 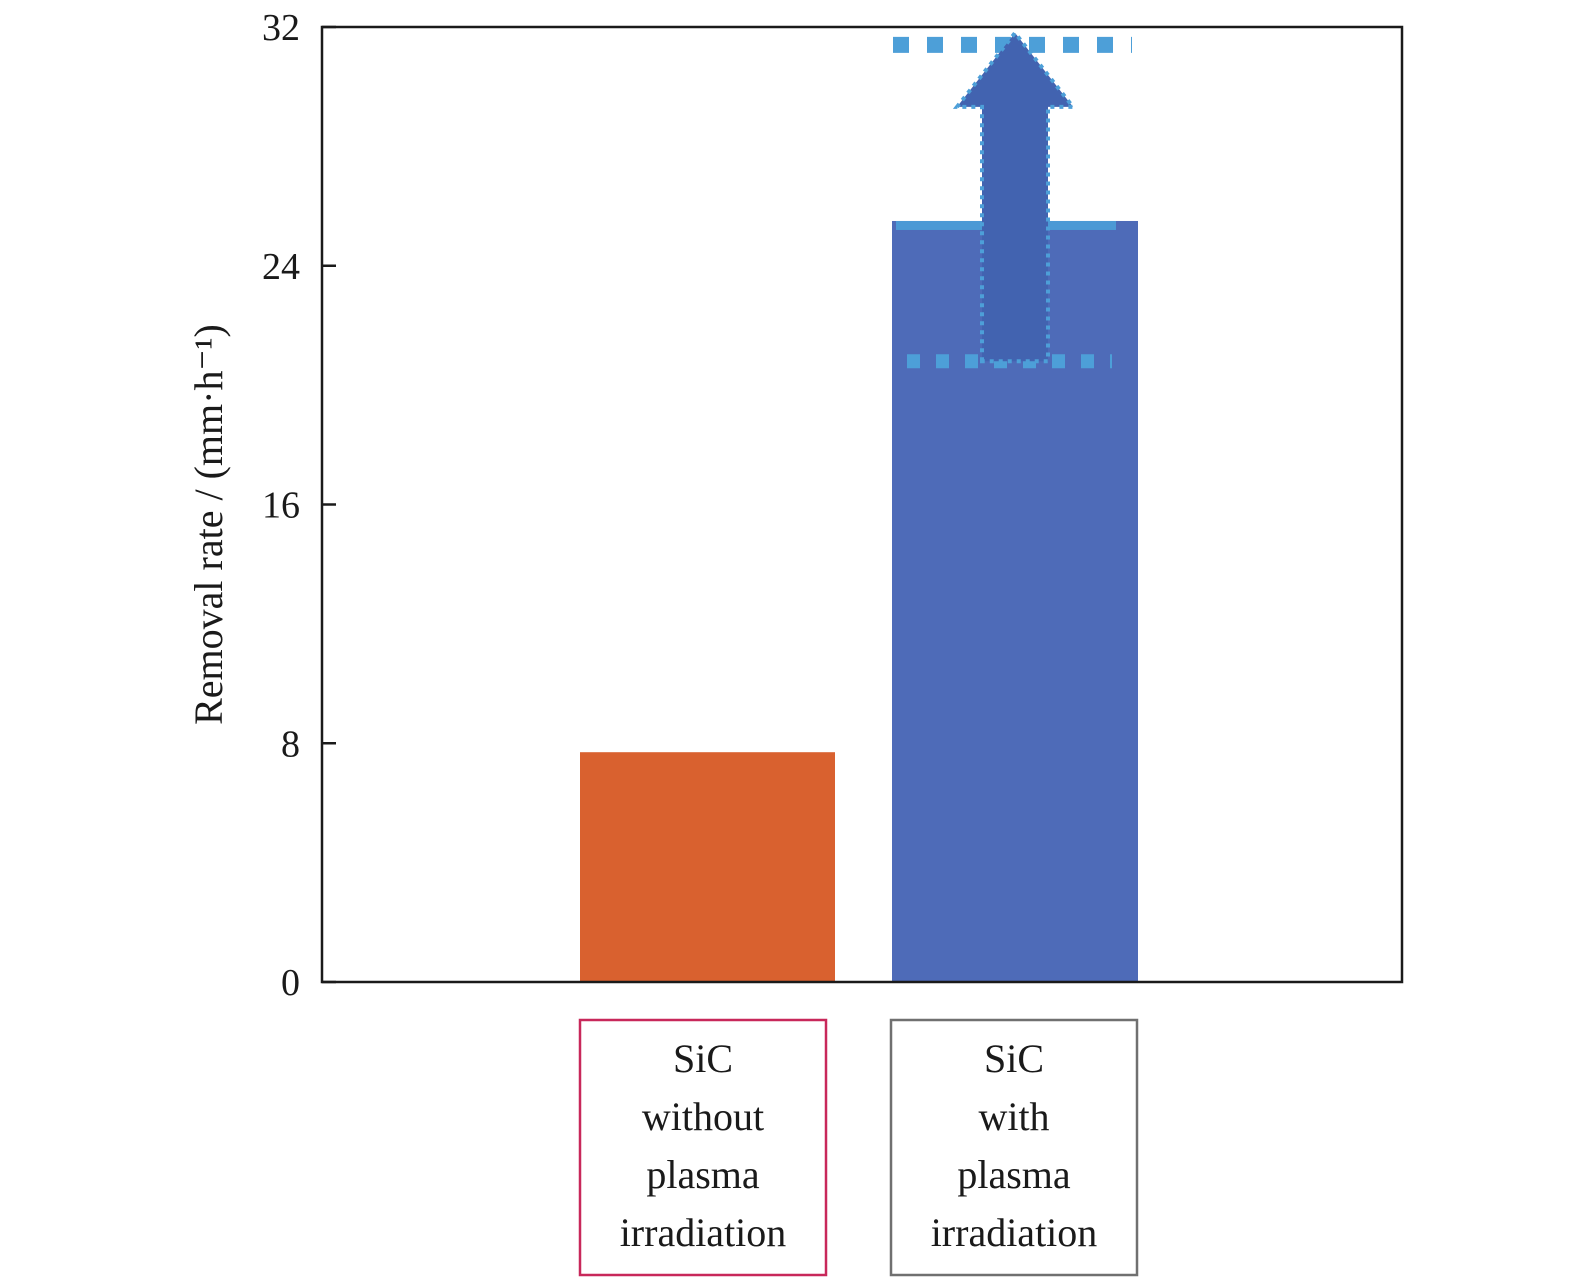 What do you see at coordinates (290, 983) in the screenshot?
I see `y-tick-label-0: 0` at bounding box center [290, 983].